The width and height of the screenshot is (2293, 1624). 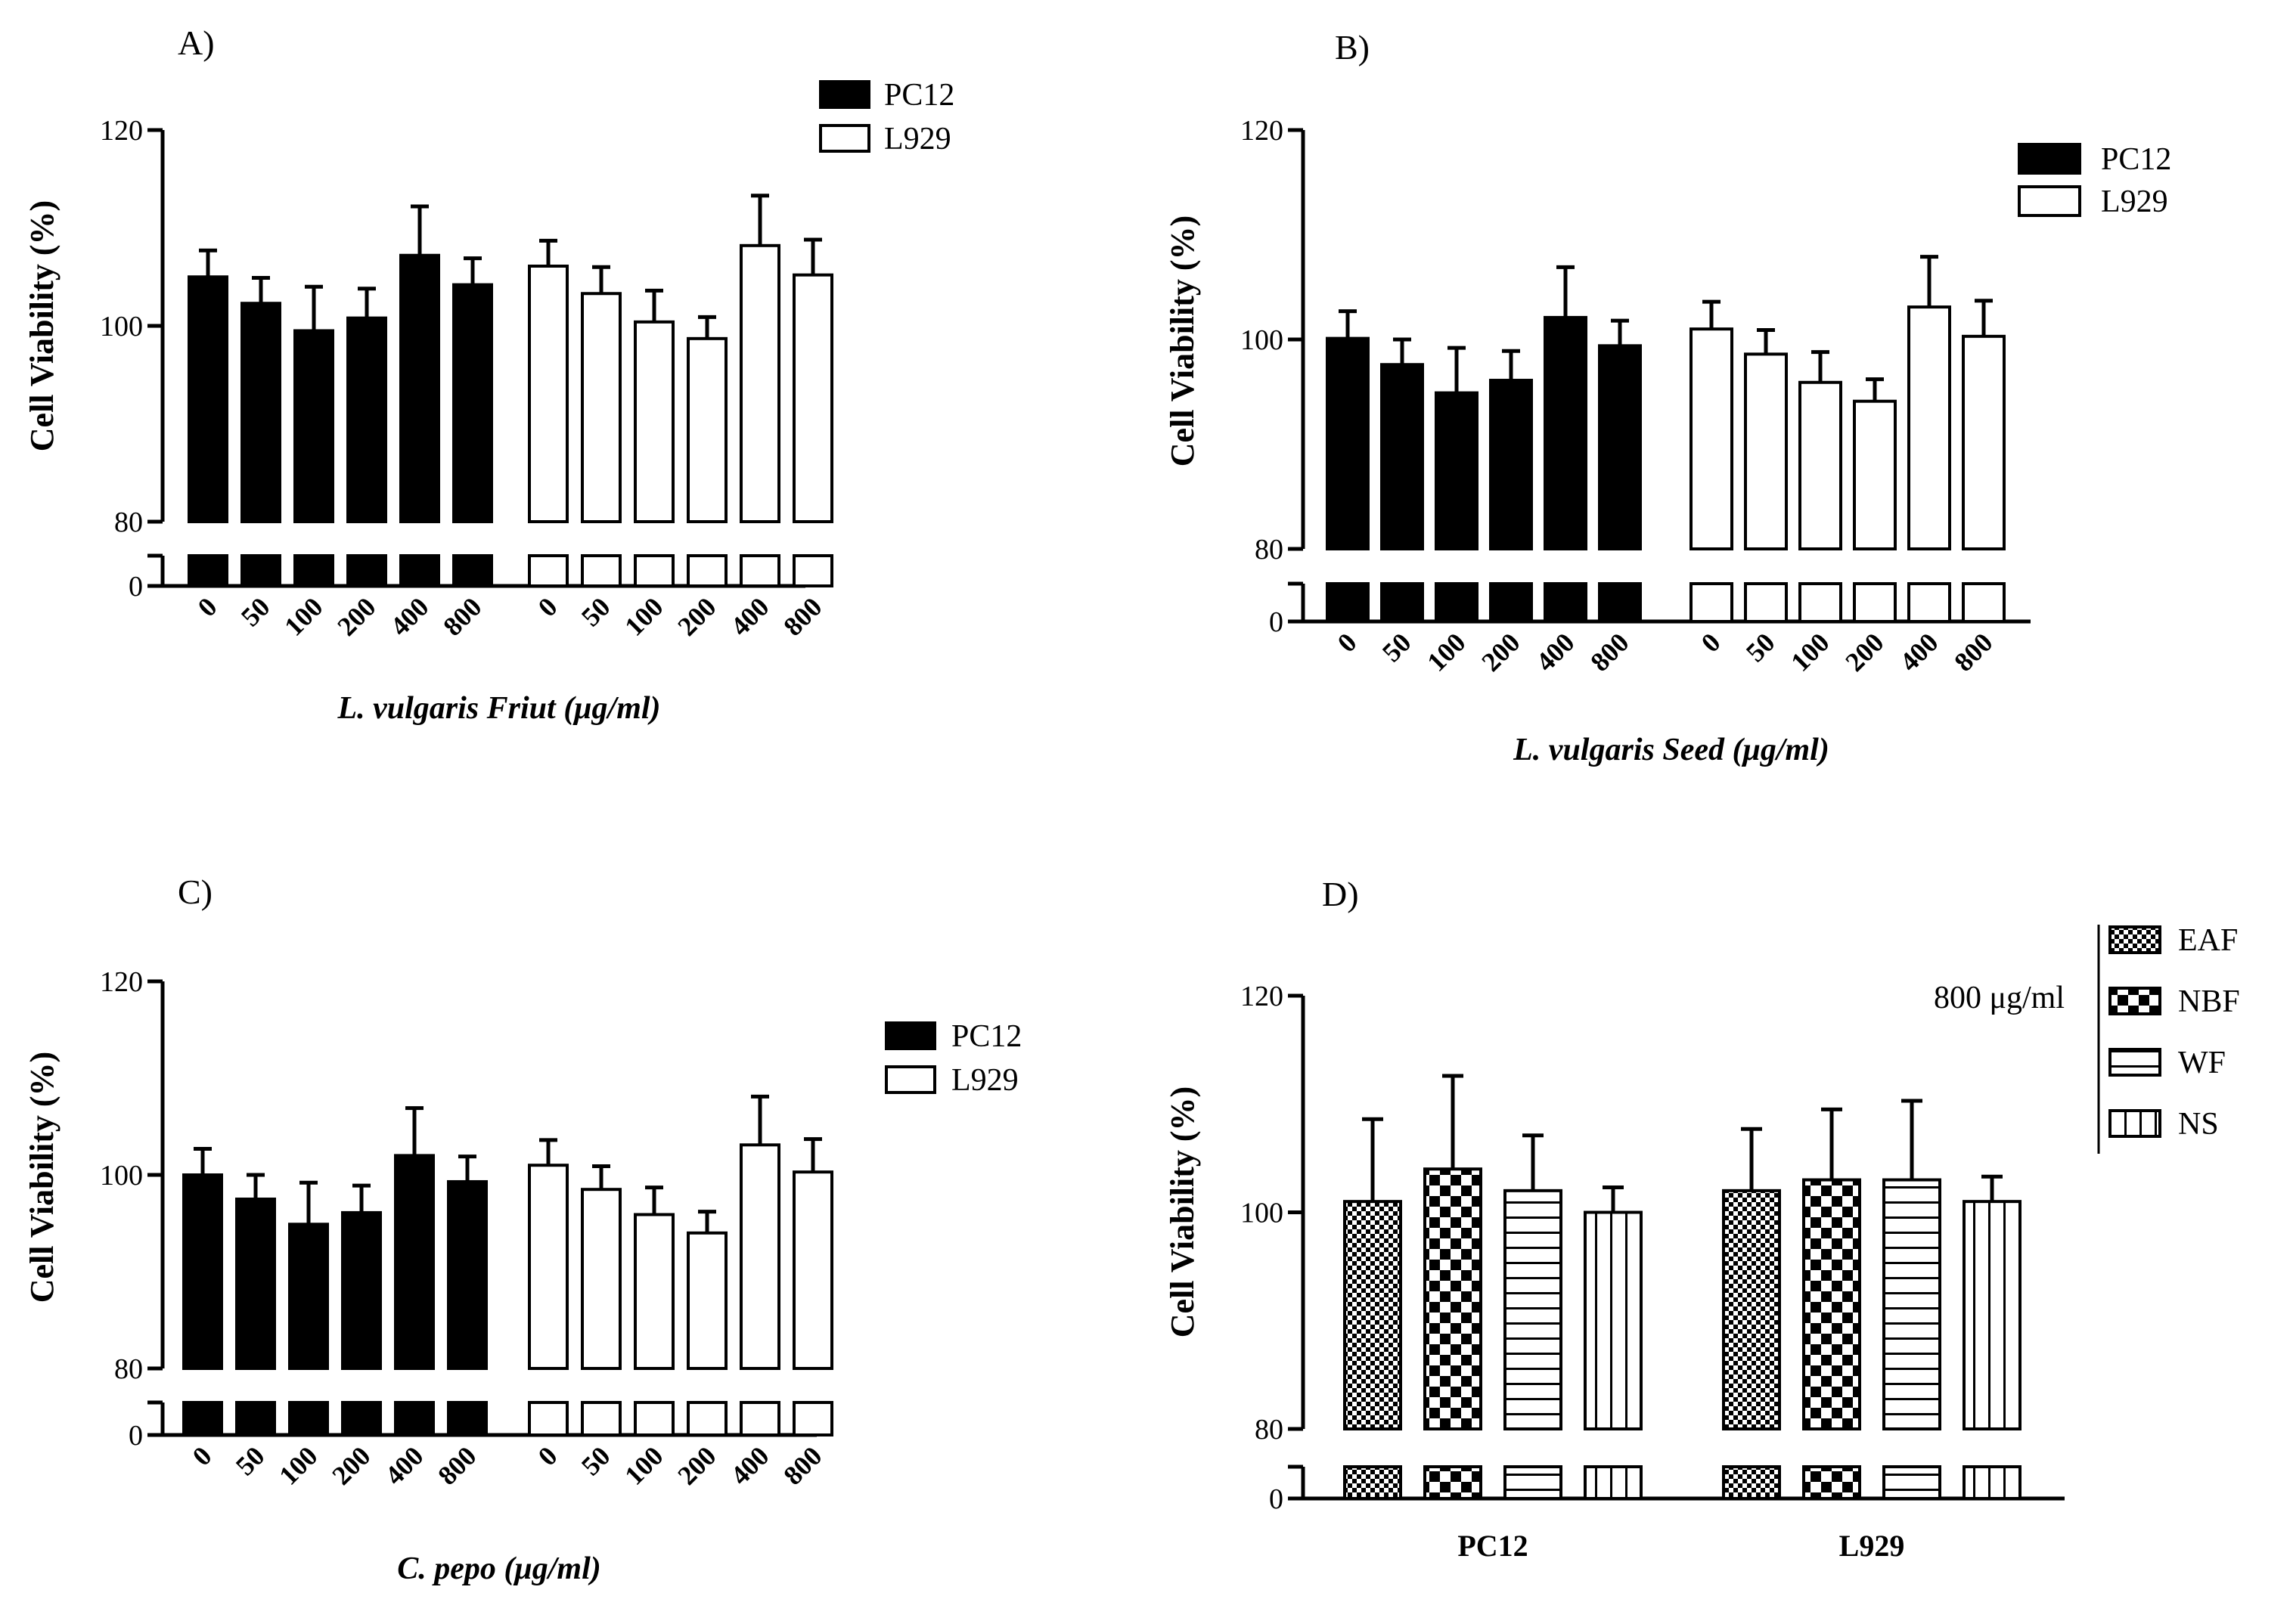 What do you see at coordinates (1831, 1482) in the screenshot?
I see `bar-stub-L929-NBF` at bounding box center [1831, 1482].